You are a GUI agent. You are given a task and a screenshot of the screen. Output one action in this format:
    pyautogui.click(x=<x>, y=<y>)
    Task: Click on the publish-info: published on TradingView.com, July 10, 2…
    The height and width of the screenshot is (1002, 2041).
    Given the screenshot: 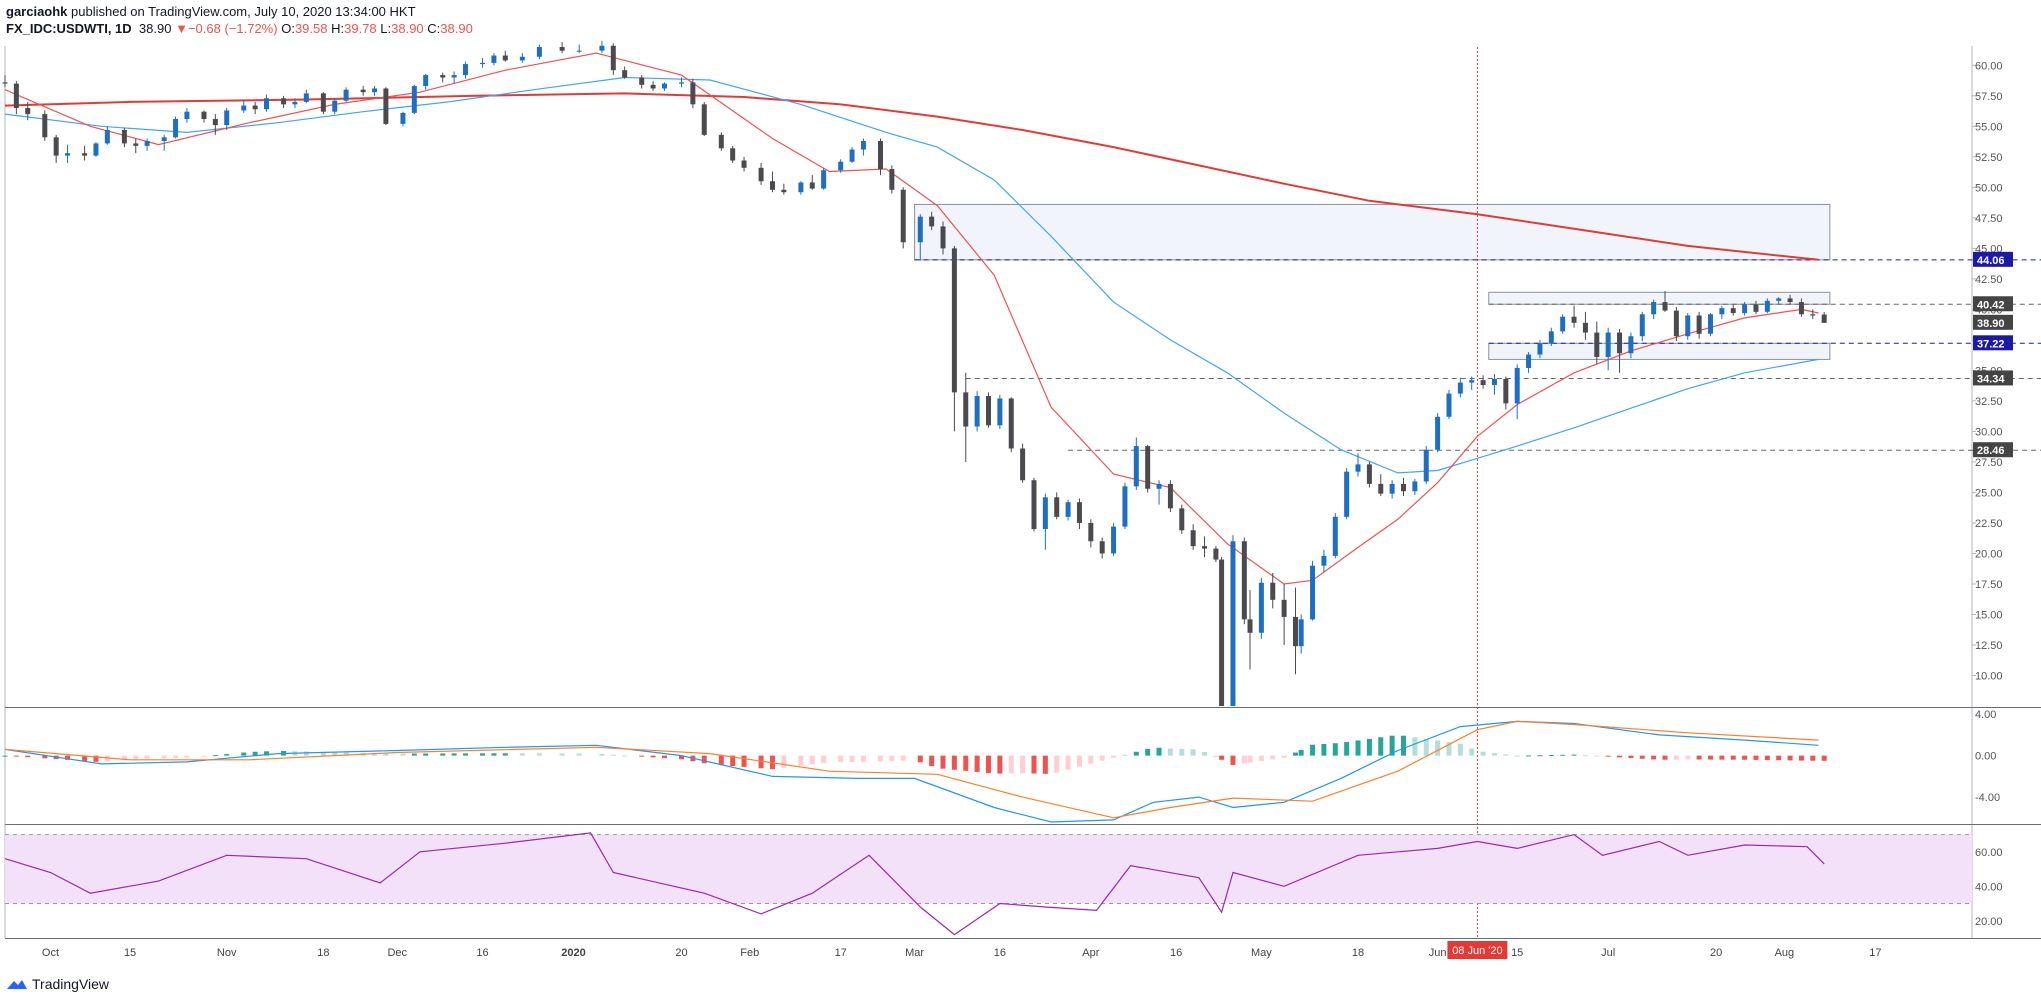 What is the action you would take?
    pyautogui.click(x=241, y=11)
    